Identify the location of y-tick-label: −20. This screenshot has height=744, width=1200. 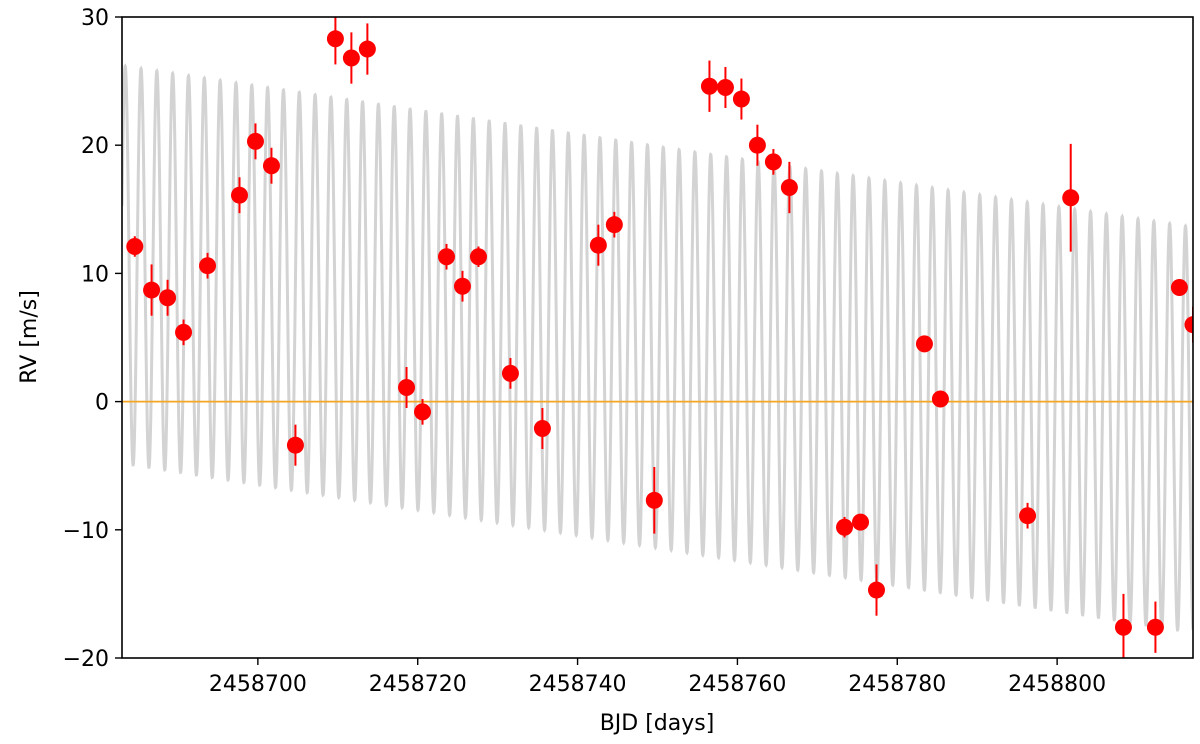
(86, 659).